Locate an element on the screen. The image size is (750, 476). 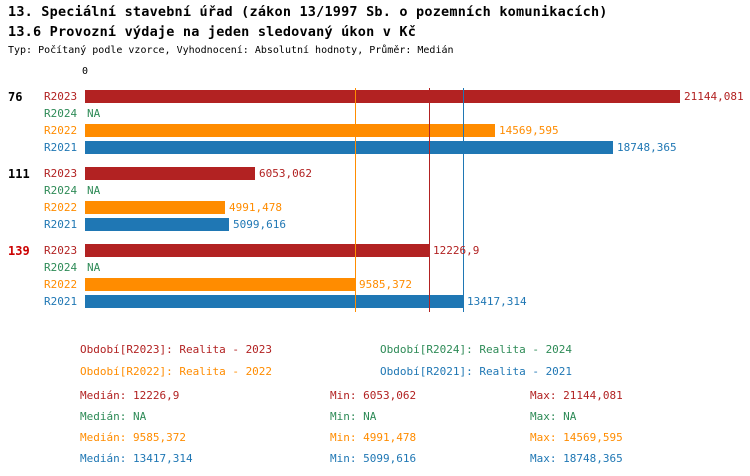
legend-item-r2022: Období[R2022]: Realita - 2022 is located at coordinates (176, 371).